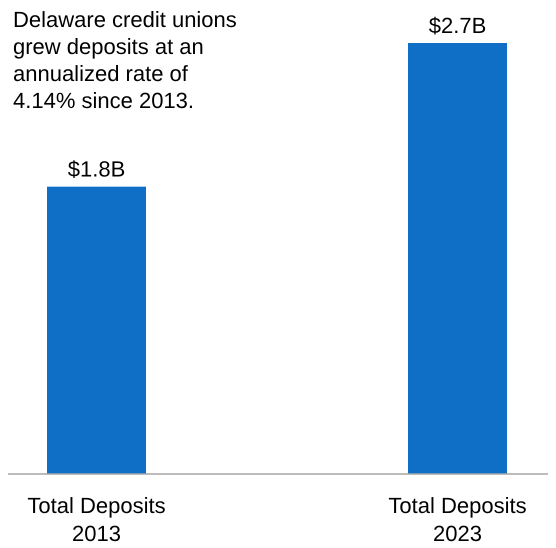  What do you see at coordinates (125, 60) in the screenshot?
I see `annotation: Delaware credit unions grew deposits at an annualized rate of 4.14% since 2013.` at bounding box center [125, 60].